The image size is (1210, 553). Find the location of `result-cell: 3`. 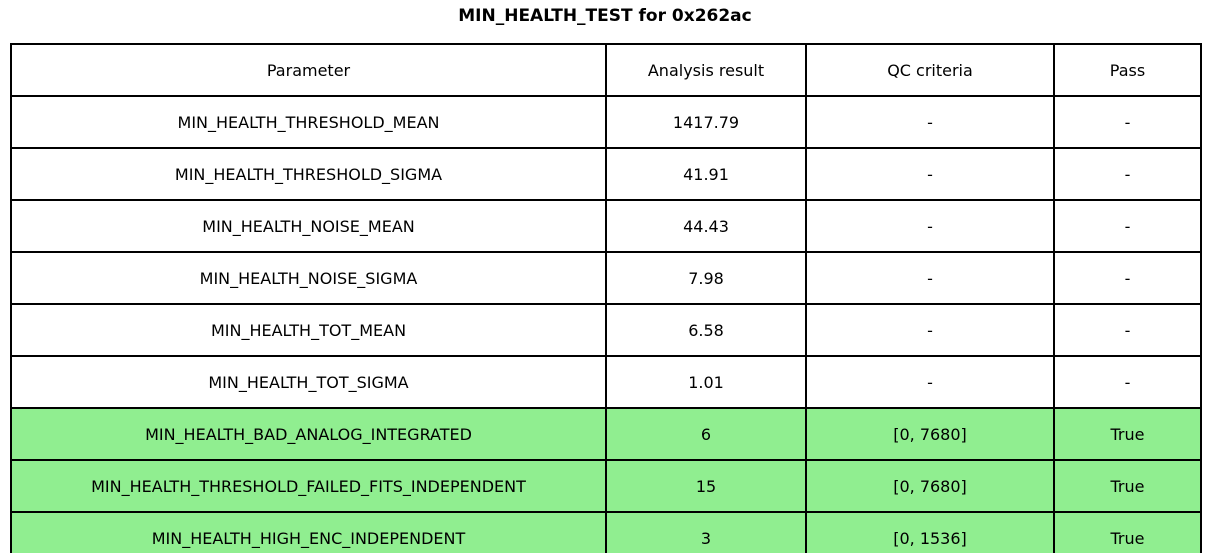

result-cell: 3 is located at coordinates (706, 532).